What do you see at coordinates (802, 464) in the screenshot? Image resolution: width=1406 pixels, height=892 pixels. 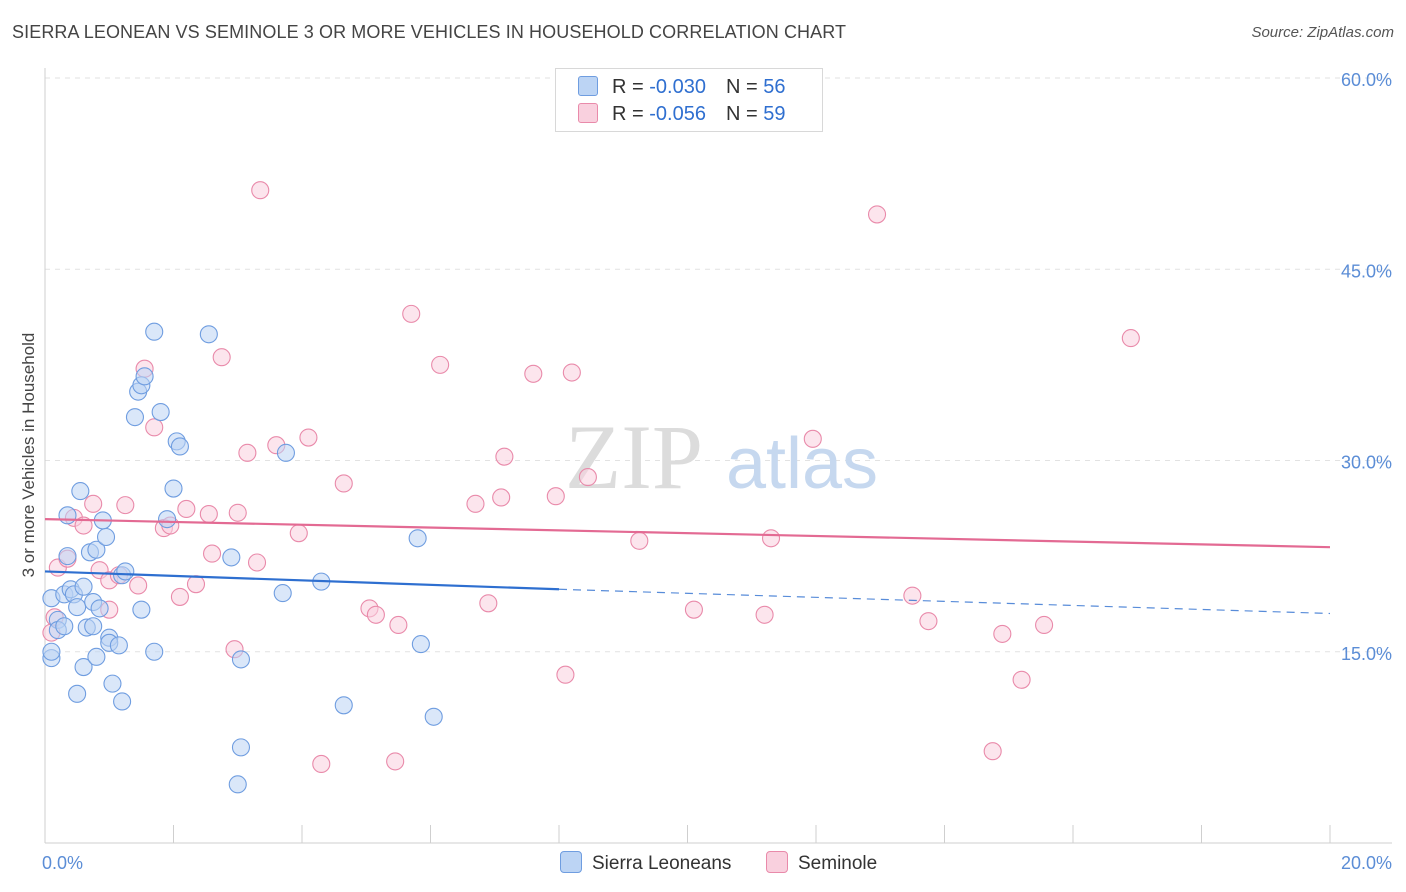 I see `watermark-atlas: atlas` at bounding box center [802, 464].